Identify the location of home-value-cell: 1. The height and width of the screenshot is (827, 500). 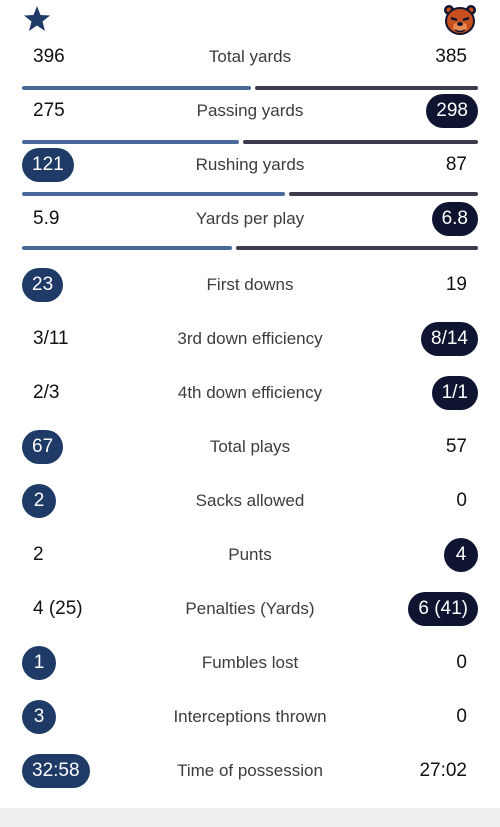
(39, 663).